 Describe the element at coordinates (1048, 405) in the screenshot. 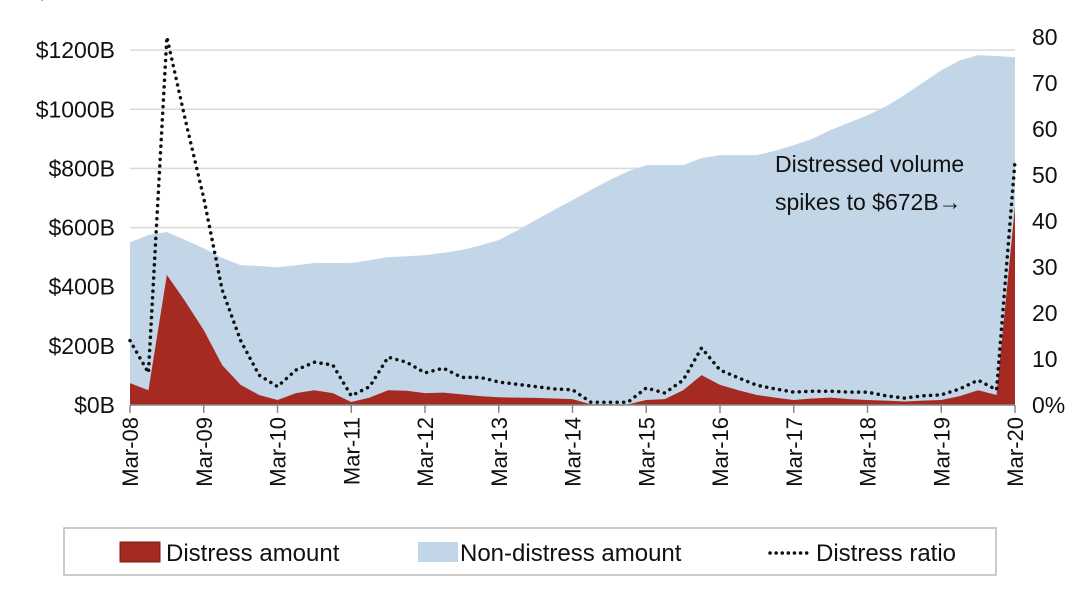

I see `y-right-tick-label: 0%` at that location.